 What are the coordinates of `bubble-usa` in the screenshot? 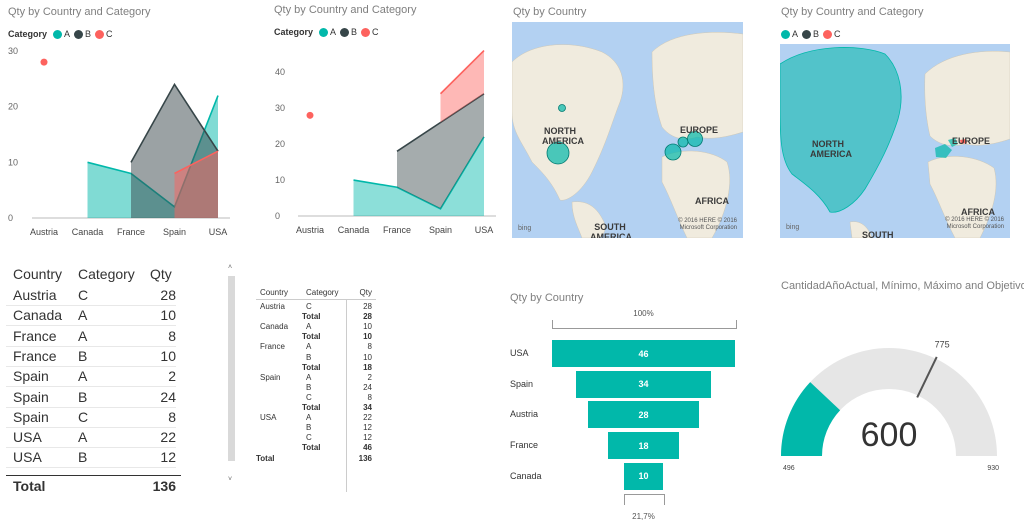 It's located at (558, 153).